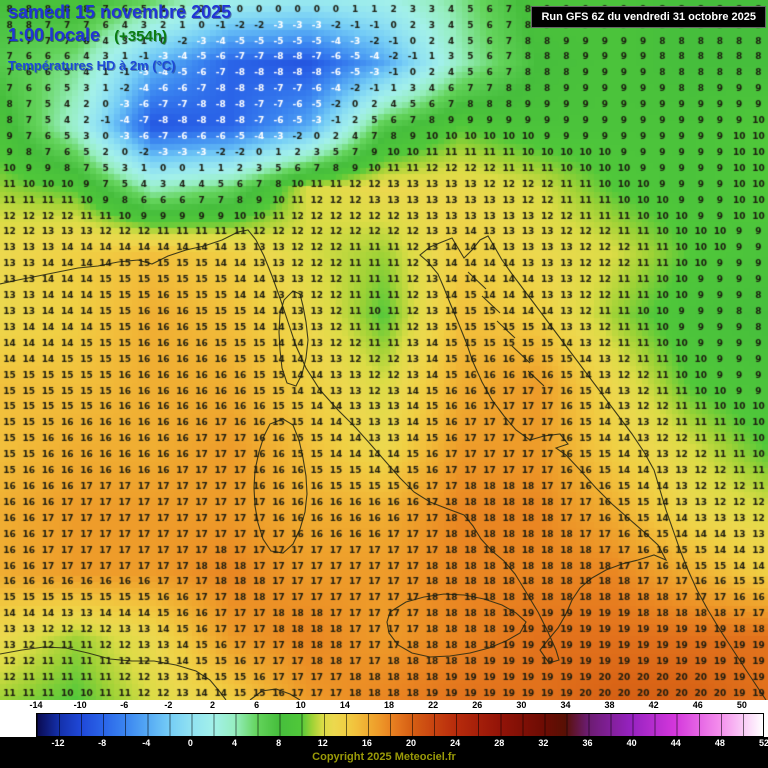  I want to click on legend-label: 40, so click(631, 743).